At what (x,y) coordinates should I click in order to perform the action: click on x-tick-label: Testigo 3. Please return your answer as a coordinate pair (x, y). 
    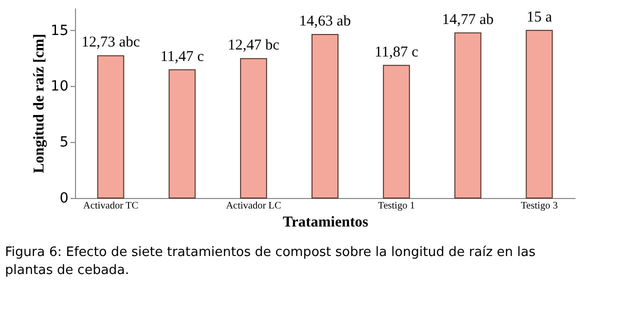
    Looking at the image, I should click on (539, 206).